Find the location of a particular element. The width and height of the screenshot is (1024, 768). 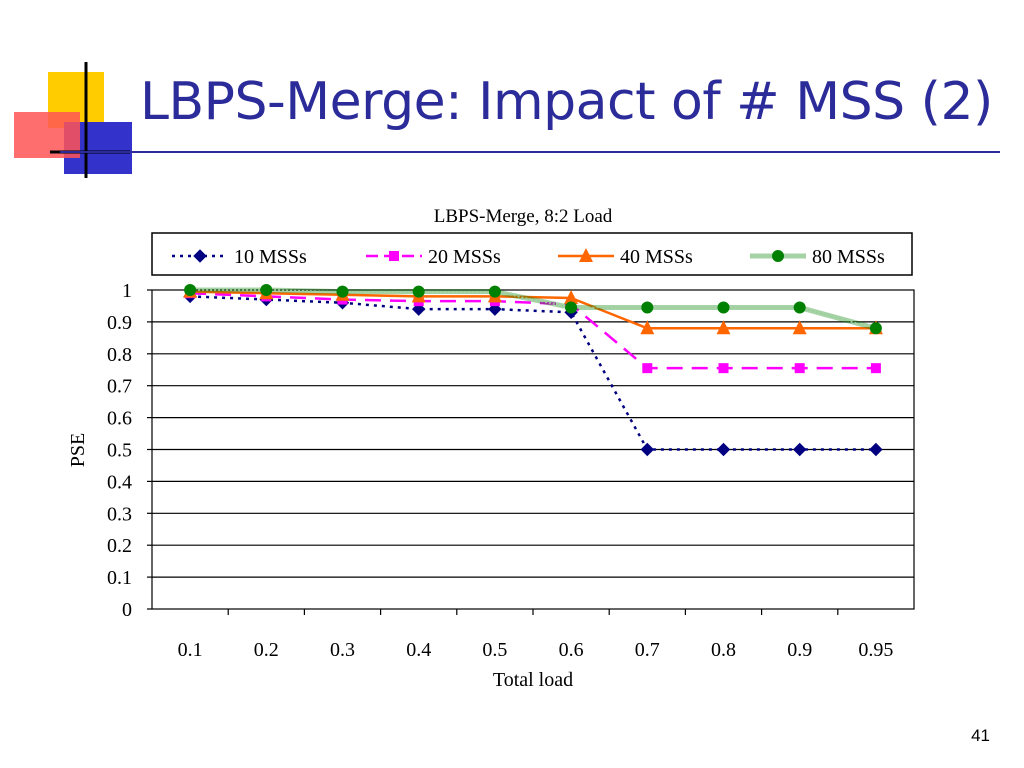

page-number: 41 is located at coordinates (980, 735).